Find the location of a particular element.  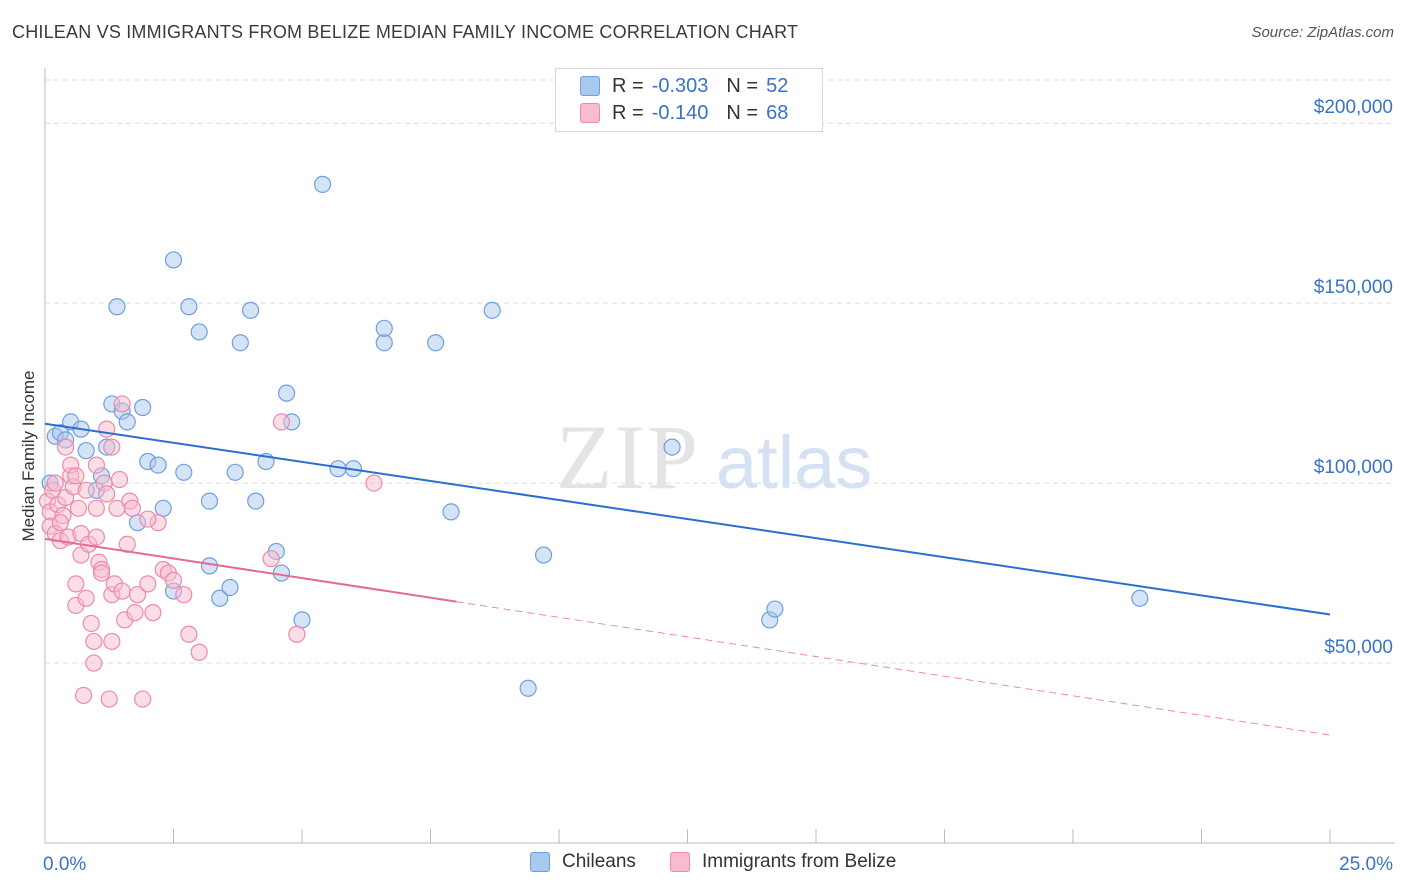

series-swatch-belize is located at coordinates (680, 862).